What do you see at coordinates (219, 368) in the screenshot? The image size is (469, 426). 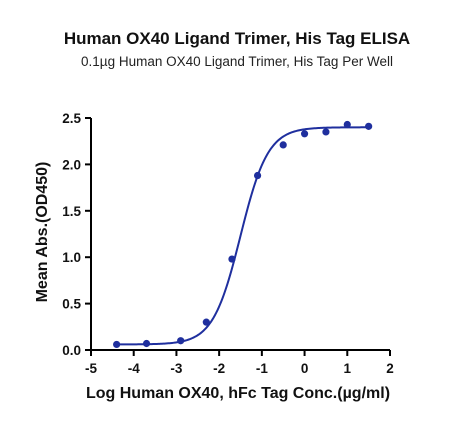 I see `x-tick-label: -2` at bounding box center [219, 368].